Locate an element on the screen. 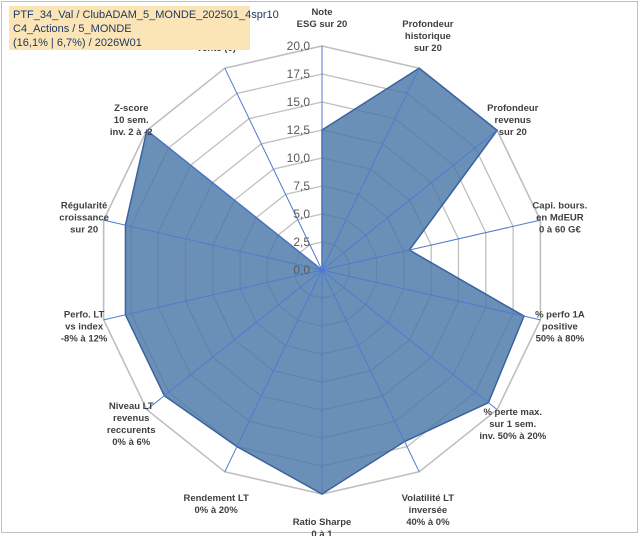 Image resolution: width=641 pixels, height=536 pixels. axis-label: % perfo 1A positive 50% à 80% is located at coordinates (560, 326).